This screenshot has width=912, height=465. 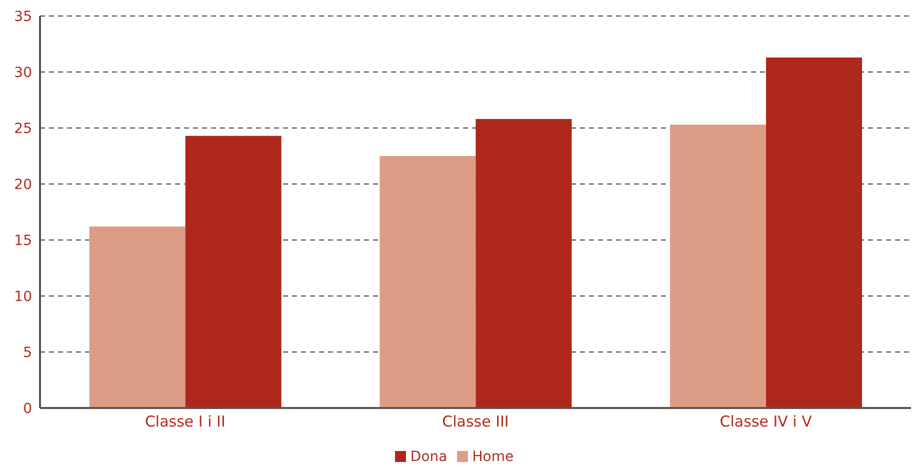 What do you see at coordinates (766, 421) in the screenshot?
I see `x-tick-label: Classe IV i V` at bounding box center [766, 421].